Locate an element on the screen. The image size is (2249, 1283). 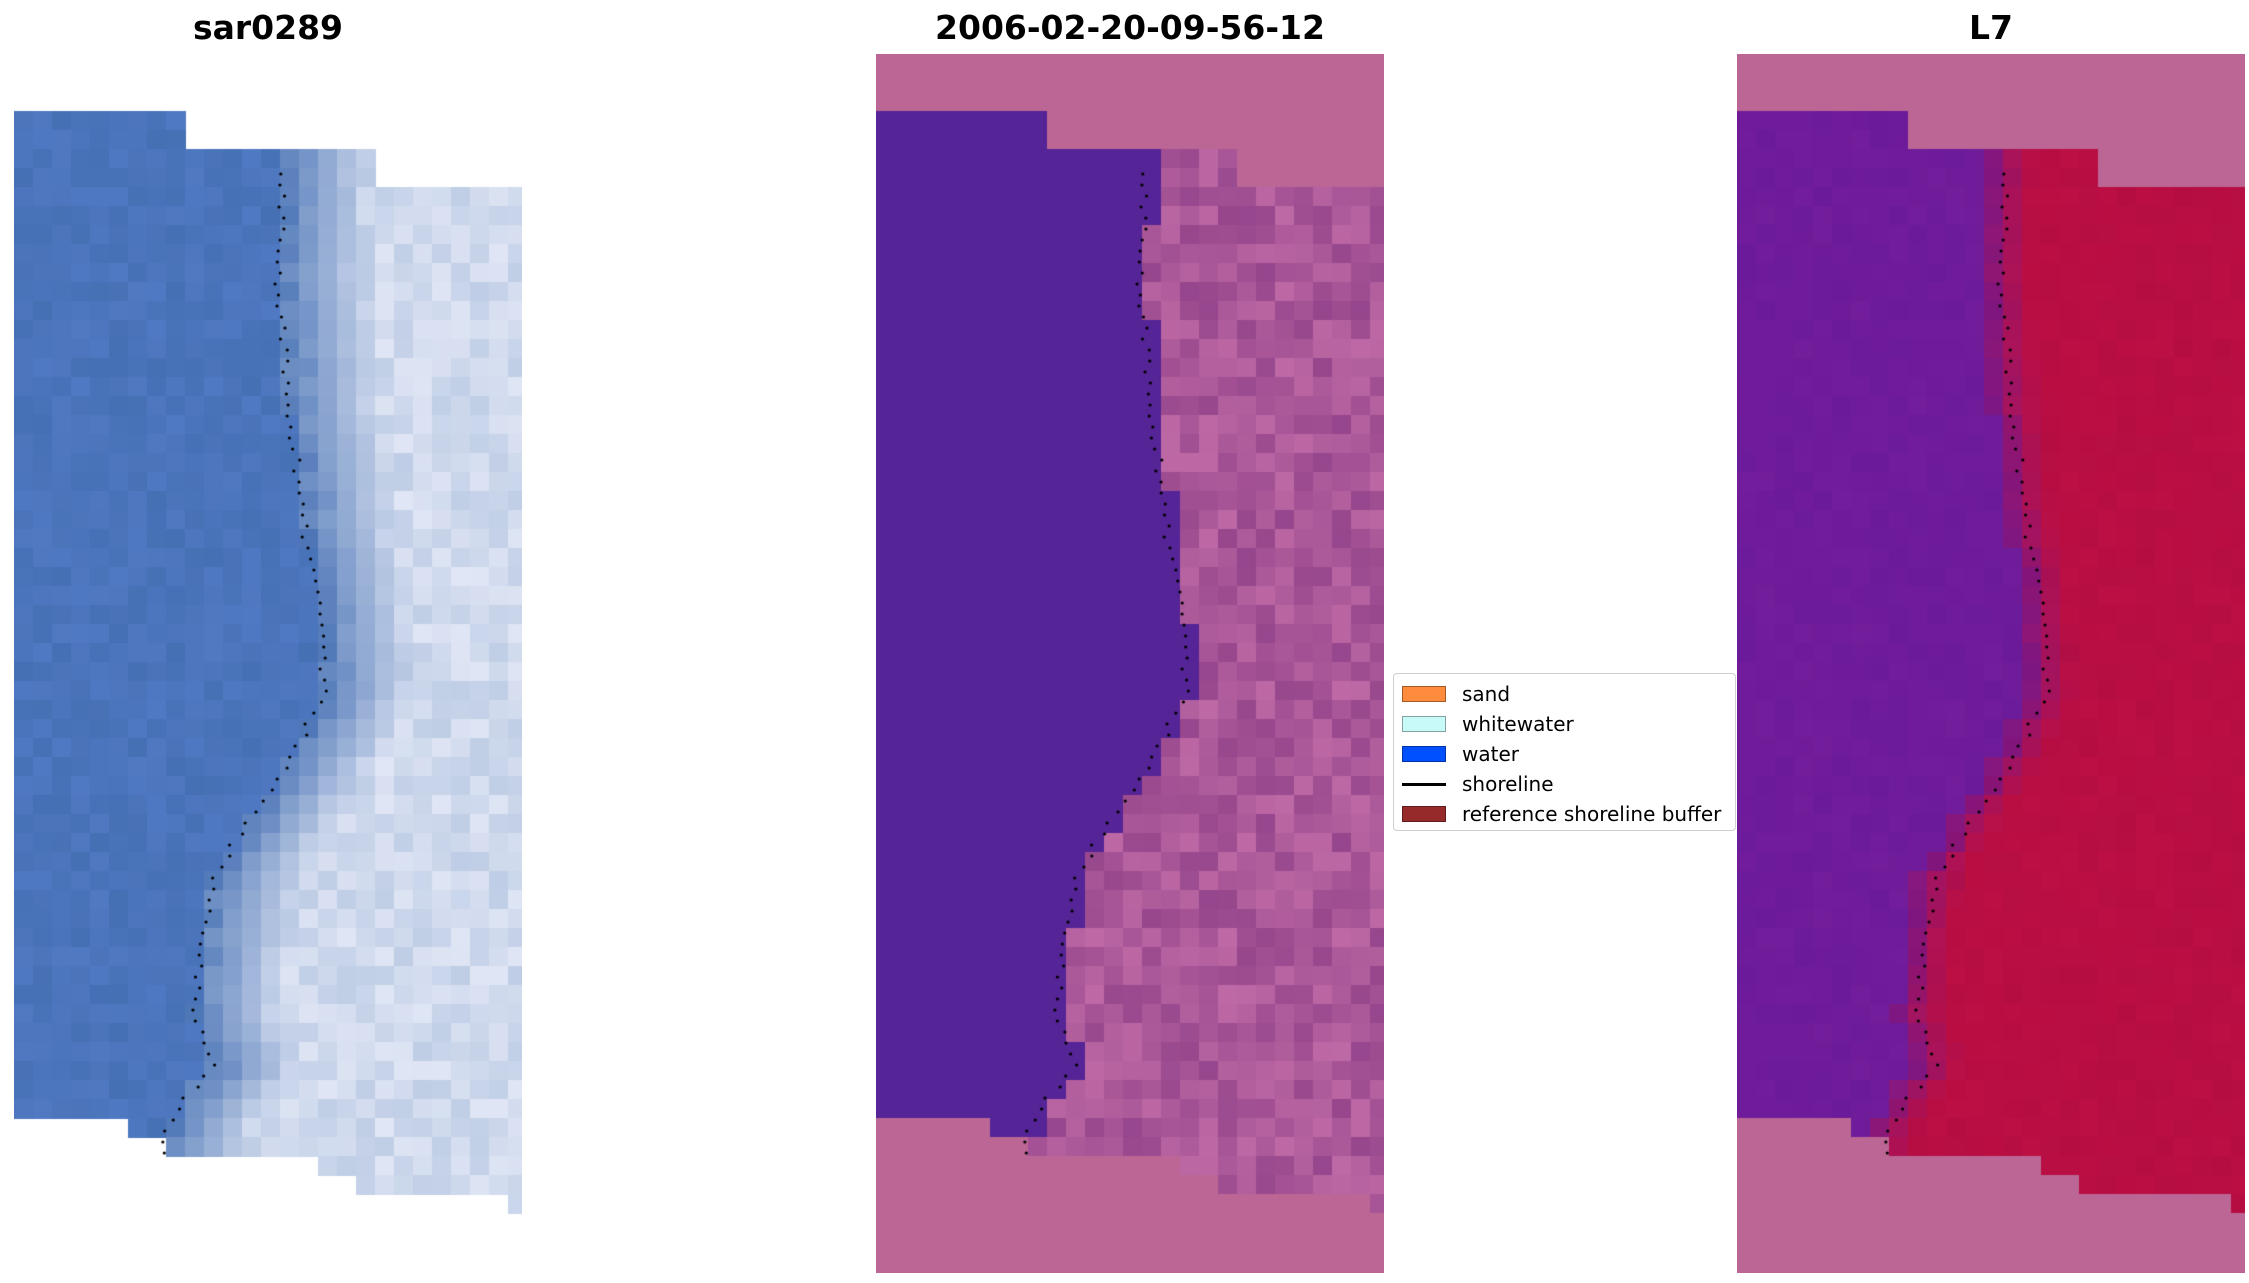
legend-label: shoreline is located at coordinates (1508, 784).